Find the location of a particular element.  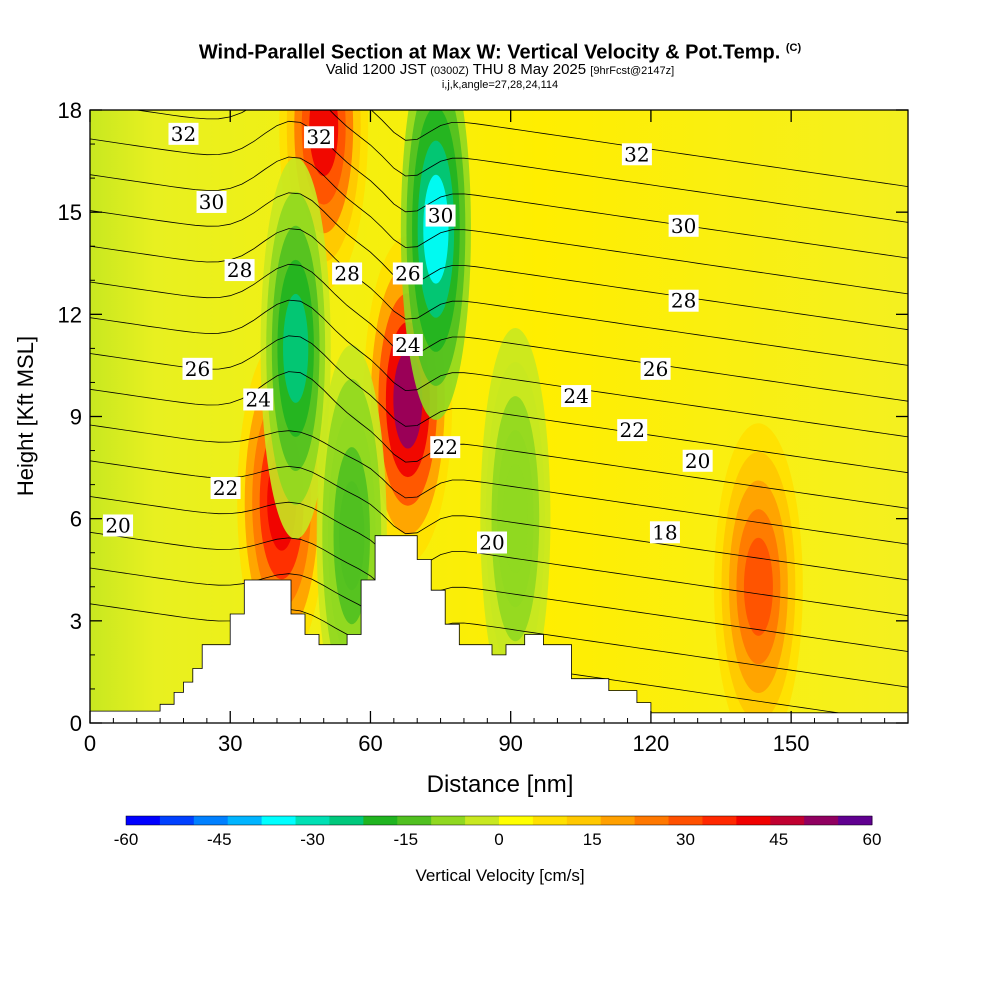

colorbar-tick-label: -30 is located at coordinates (312, 839).